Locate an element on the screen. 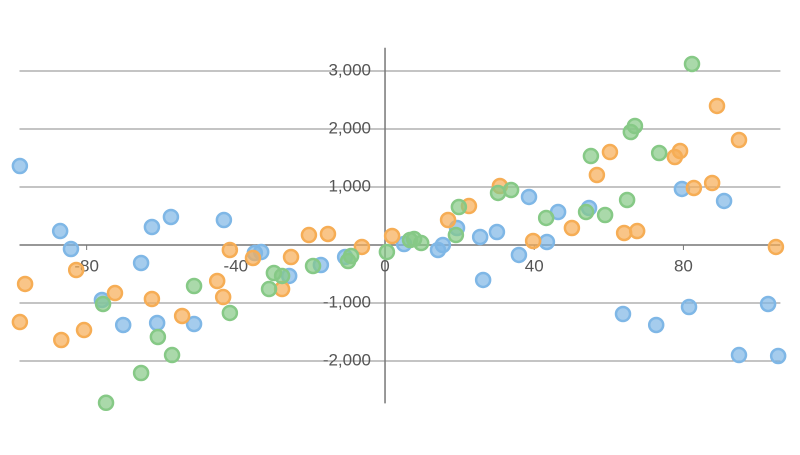  y-tick-label: -1,000 is located at coordinates (347, 301).